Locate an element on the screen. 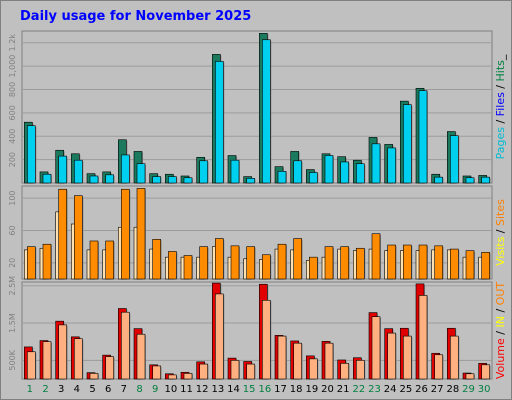 Image resolution: width=512 pixels, height=400 pixels. day-label-22: 22 is located at coordinates (358, 389).